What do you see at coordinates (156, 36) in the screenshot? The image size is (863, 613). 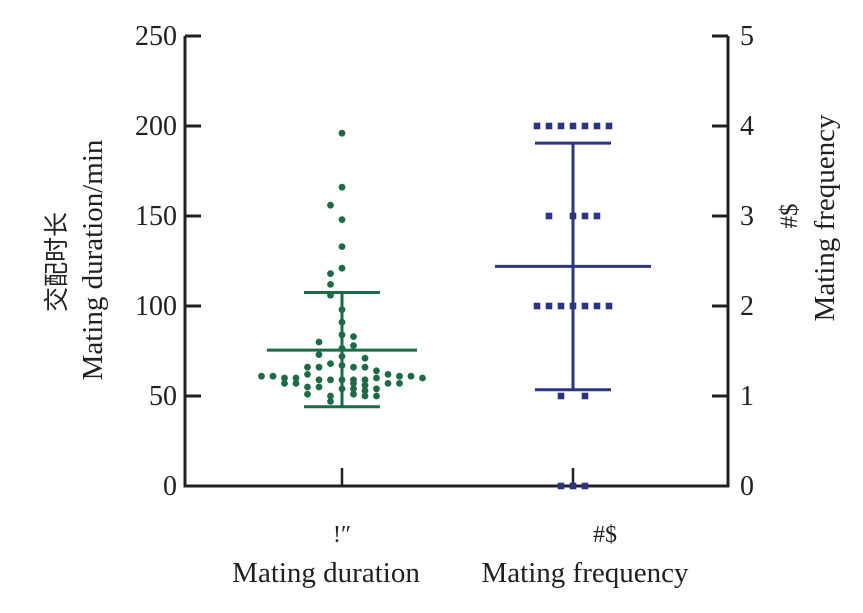 I see `left-tick-label: 250` at bounding box center [156, 36].